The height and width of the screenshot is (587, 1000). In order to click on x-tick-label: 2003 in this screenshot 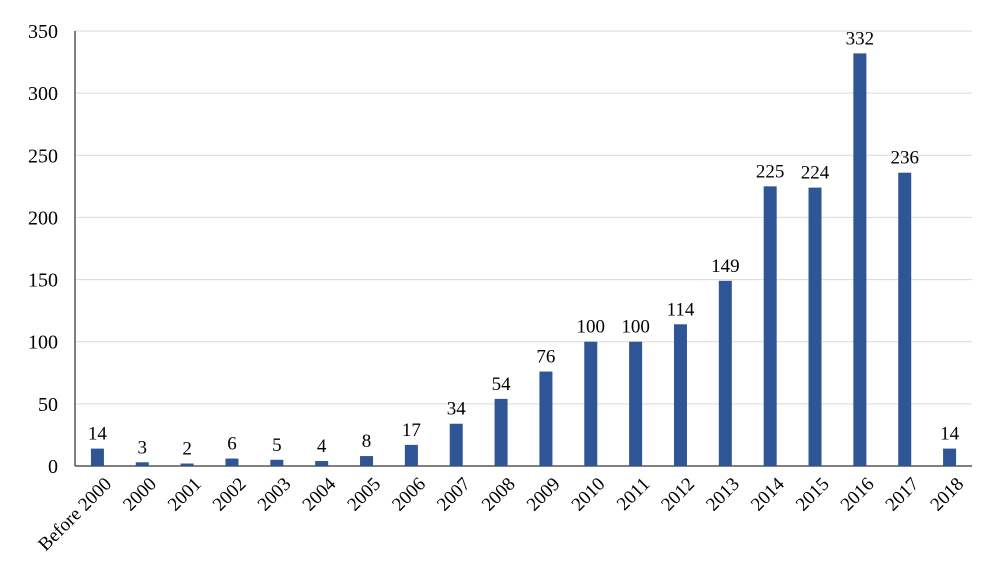, I will do `click(275, 495)`.